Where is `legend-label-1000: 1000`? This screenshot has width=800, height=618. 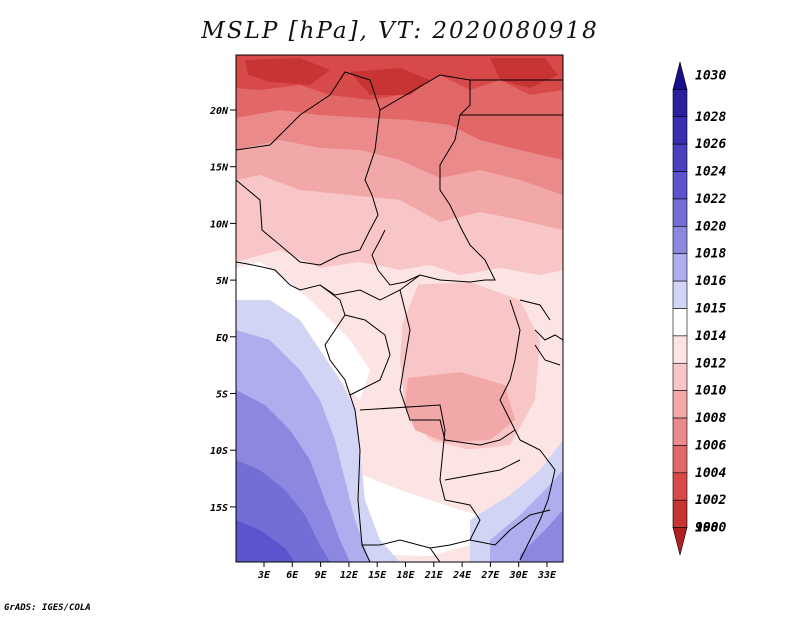
legend-label-1000: 1000 is located at coordinates (710, 528).